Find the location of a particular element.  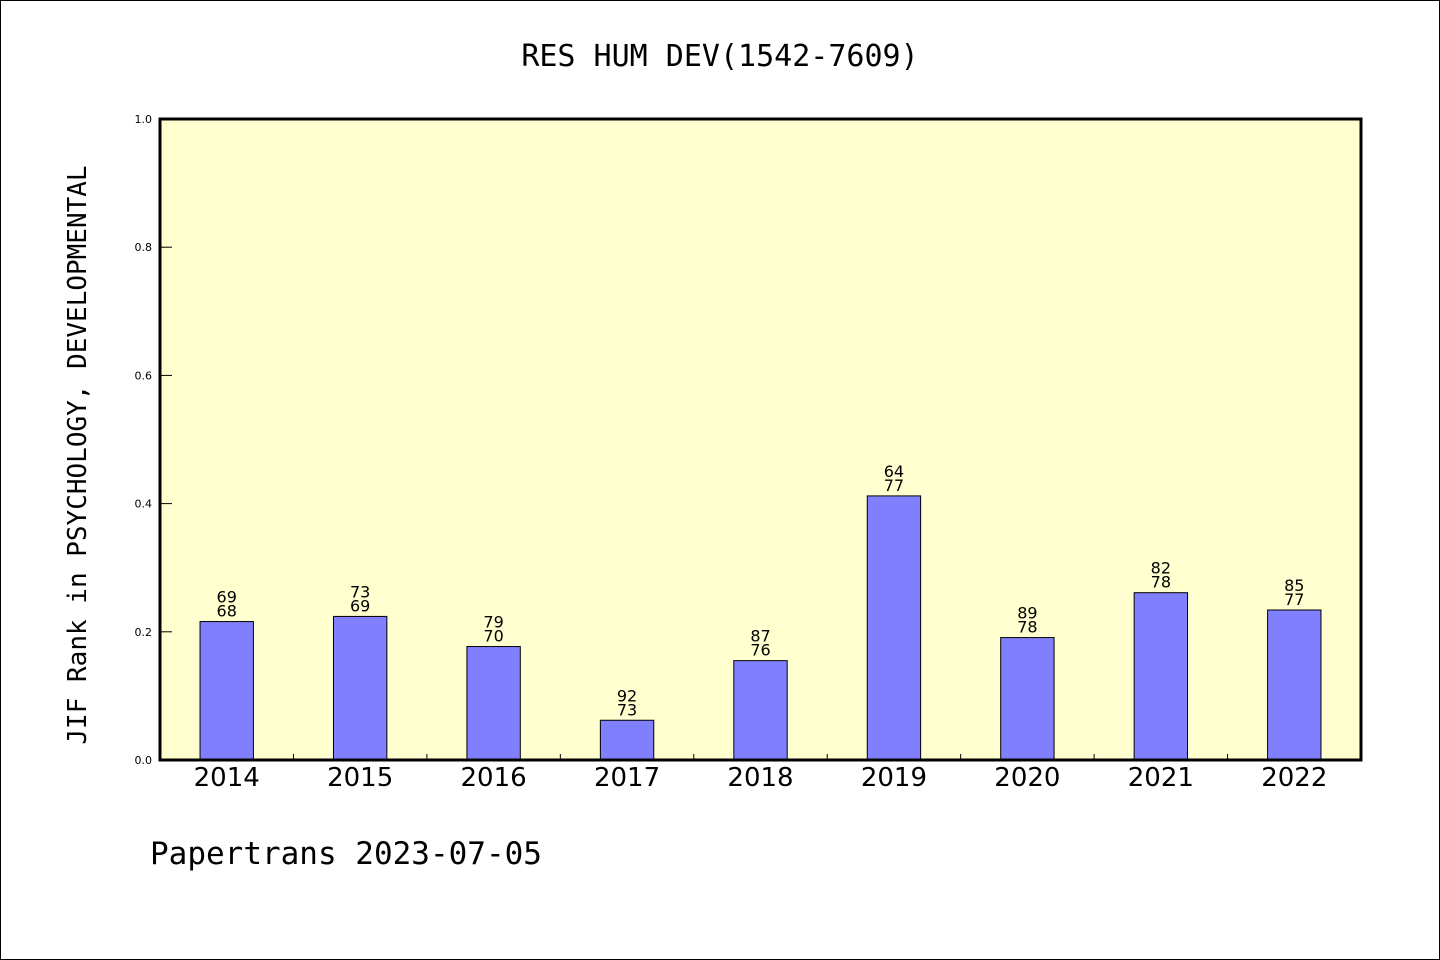

y-tick-label: 0.2 is located at coordinates (144, 632).